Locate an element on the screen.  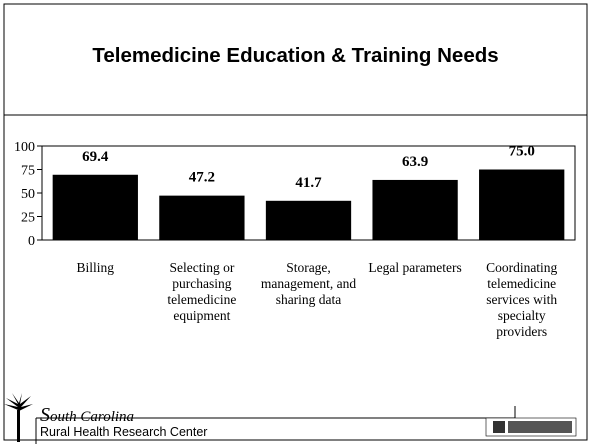
x-tick-label: Storage, management, and sharing data is located at coordinates (308, 283).